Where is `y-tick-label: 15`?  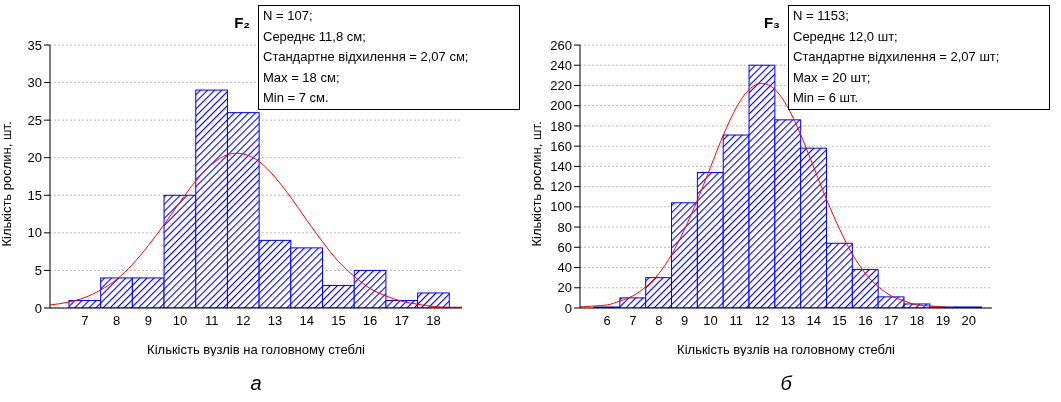 y-tick-label: 15 is located at coordinates (34, 195).